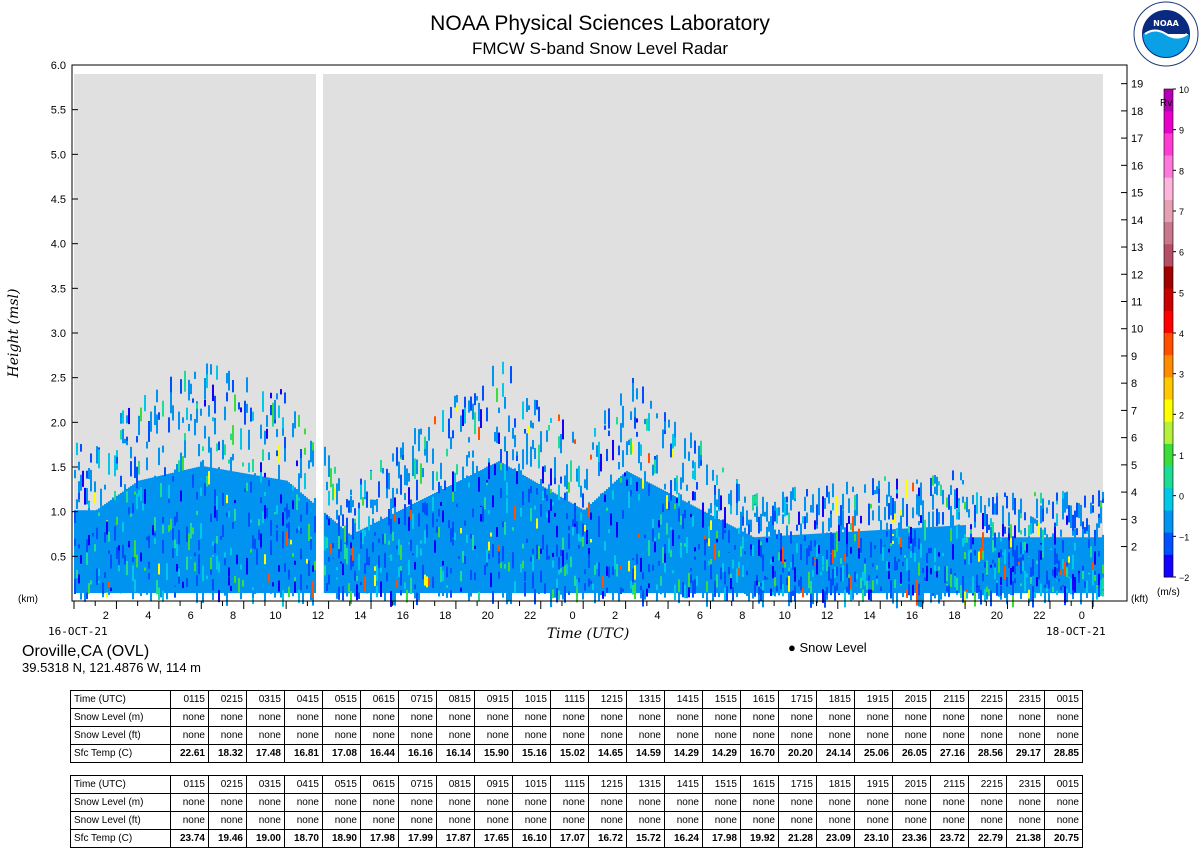 This screenshot has height=860, width=1200. Describe the element at coordinates (120, 735) in the screenshot. I see `row-header: Snow Level (ft)` at that location.